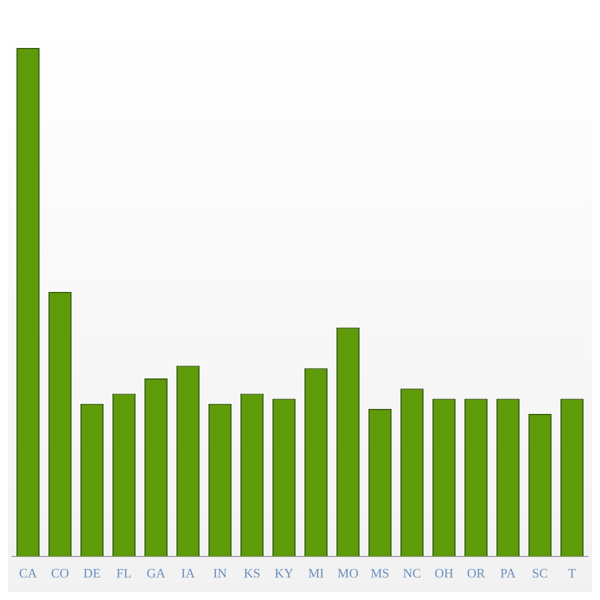 The image size is (600, 600). I want to click on x-tick-label: IA, so click(188, 573).